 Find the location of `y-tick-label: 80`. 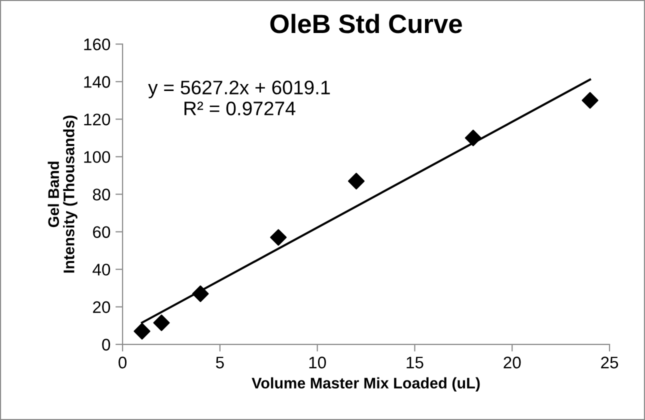

y-tick-label: 80 is located at coordinates (101, 194).